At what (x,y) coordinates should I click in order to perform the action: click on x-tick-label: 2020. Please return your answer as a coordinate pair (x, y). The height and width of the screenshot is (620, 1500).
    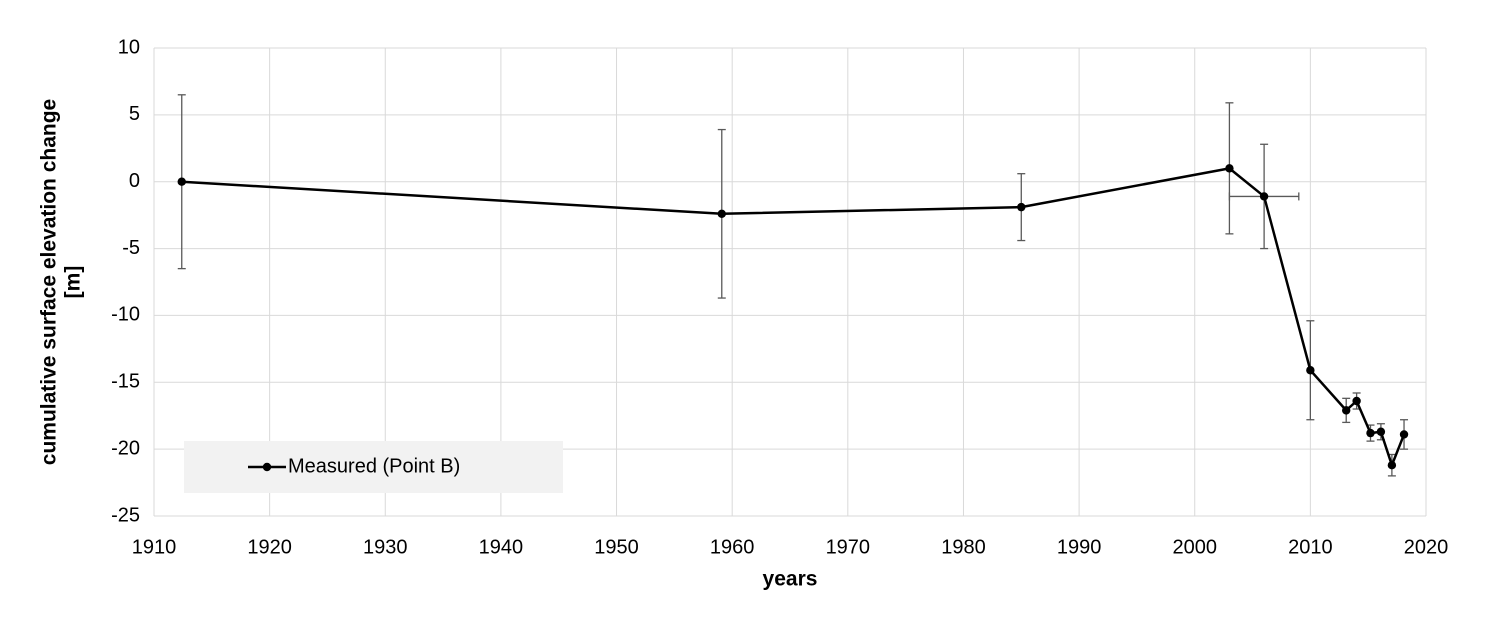
    Looking at the image, I should click on (1426, 547).